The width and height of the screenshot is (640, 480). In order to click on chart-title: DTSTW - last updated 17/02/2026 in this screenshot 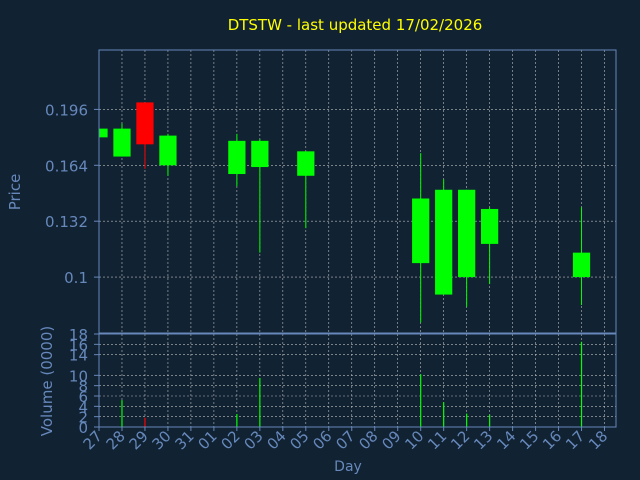, I will do `click(355, 25)`.